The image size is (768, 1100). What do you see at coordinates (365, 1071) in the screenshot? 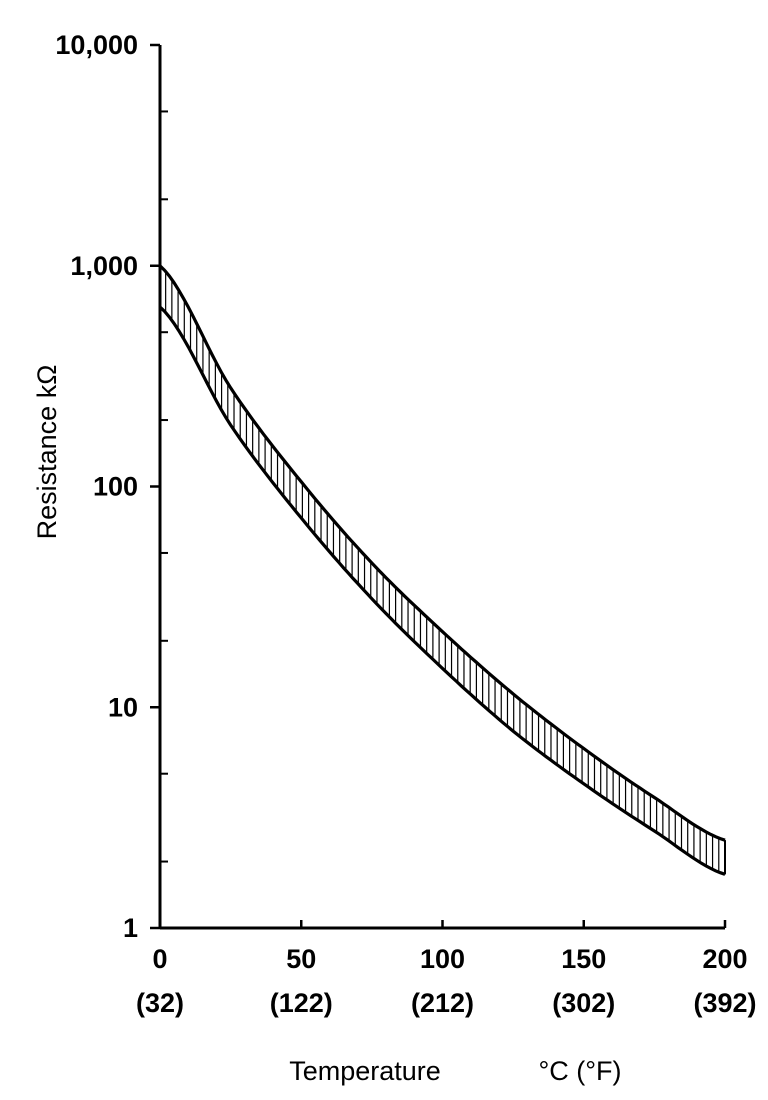
I see `x-axis-title: Temperature` at bounding box center [365, 1071].